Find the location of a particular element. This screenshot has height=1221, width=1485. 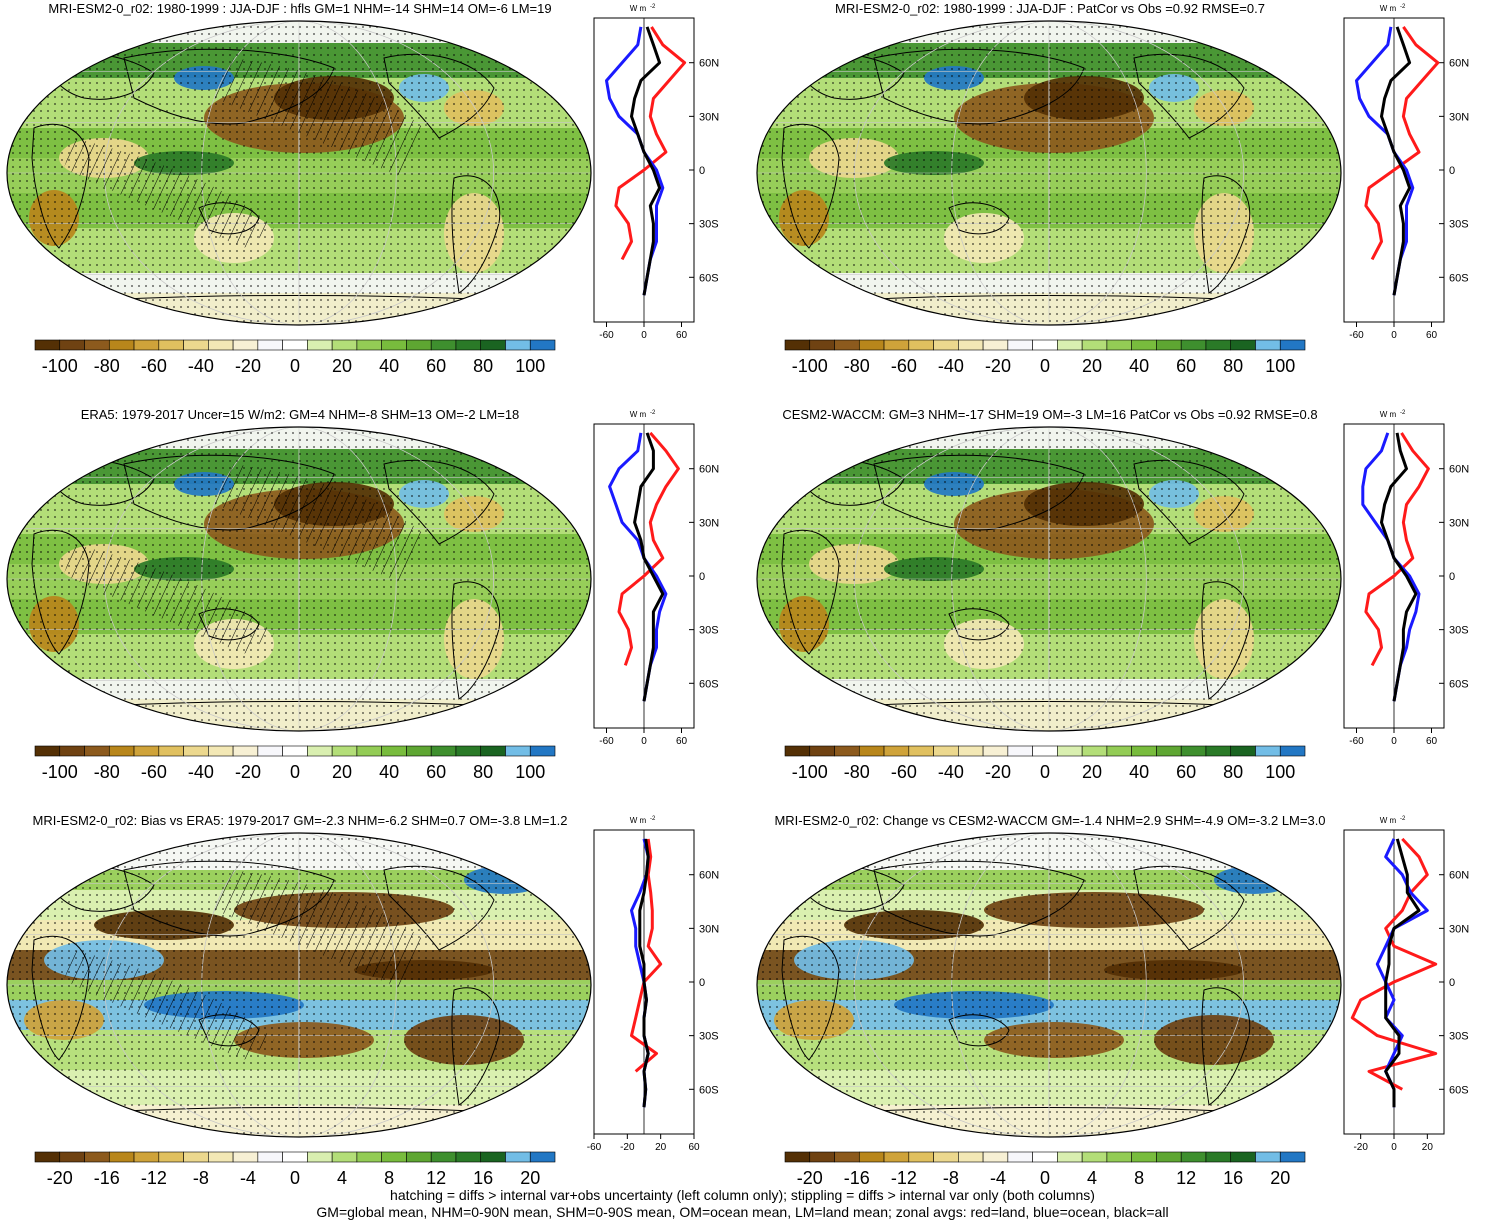

y-tick-label: 30S is located at coordinates (709, 225).